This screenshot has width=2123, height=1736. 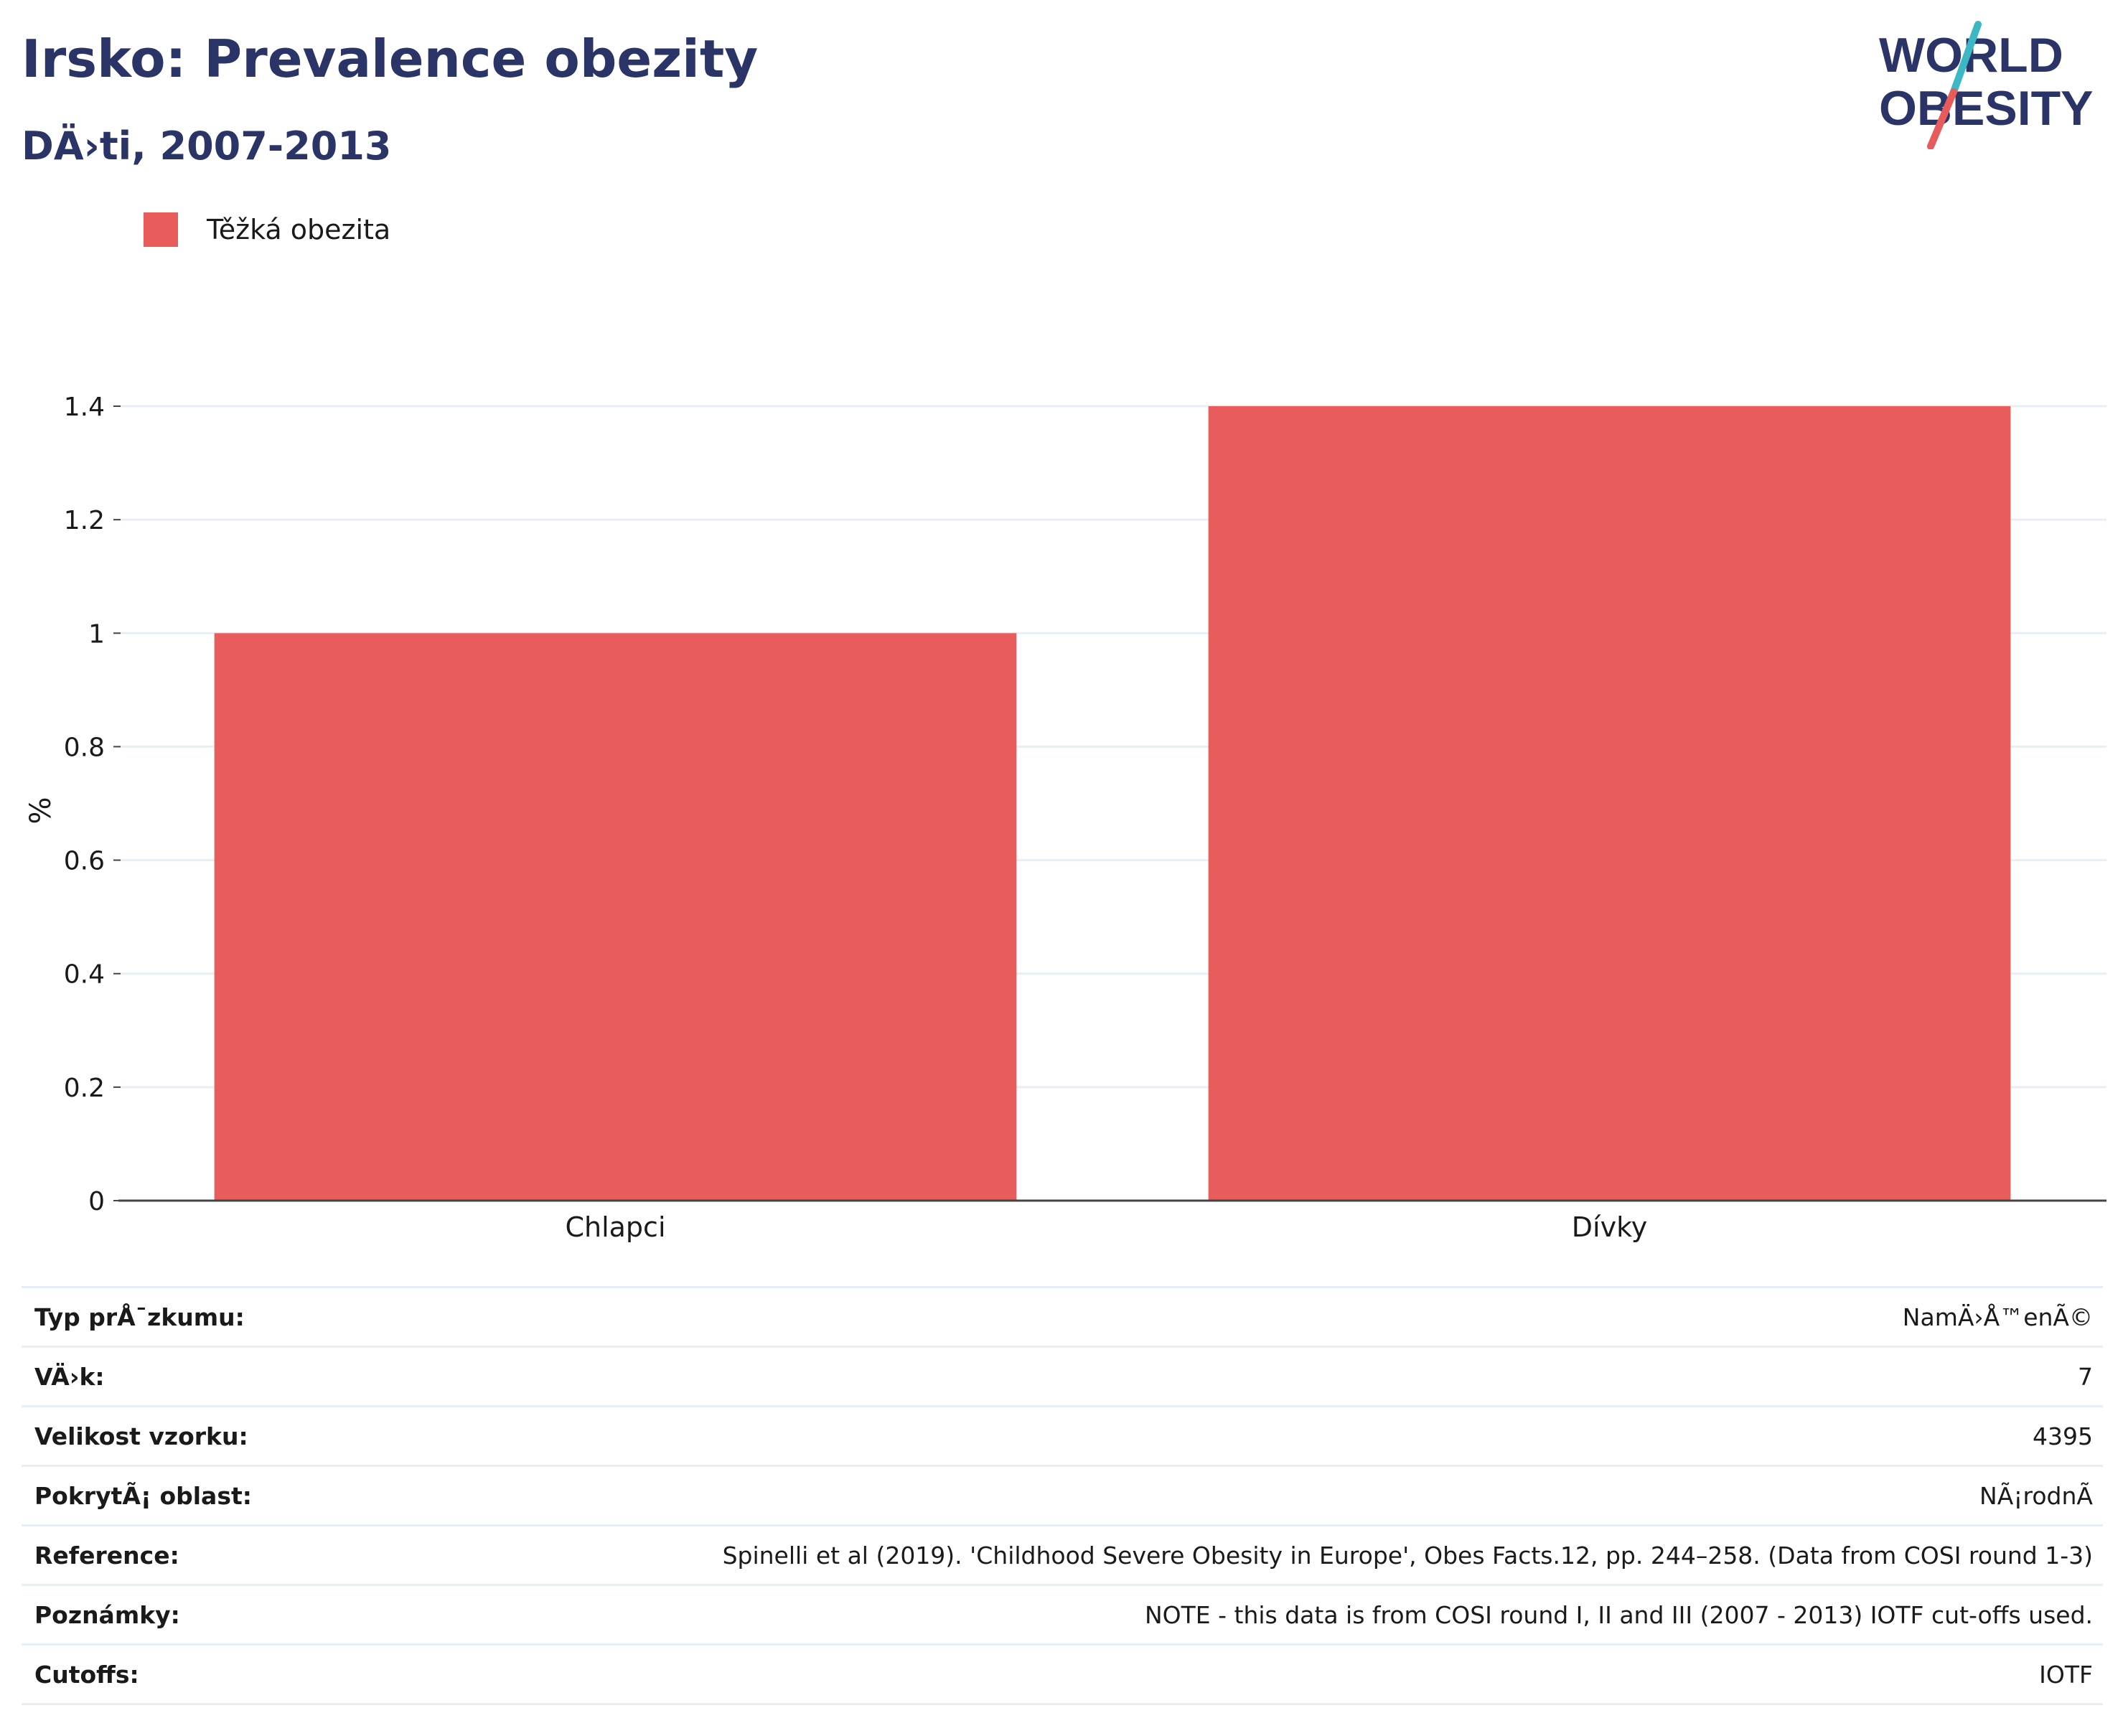 I want to click on x-tick-label: Dívky, so click(x=1609, y=1227).